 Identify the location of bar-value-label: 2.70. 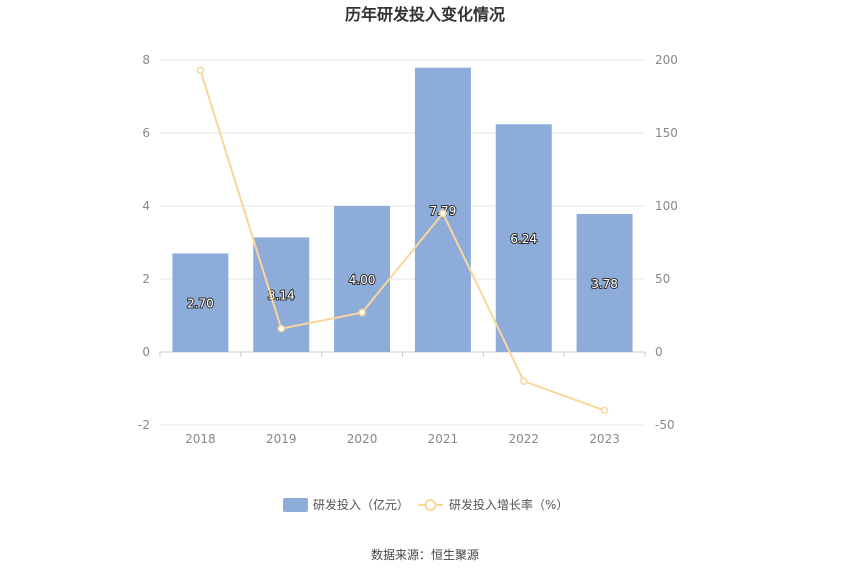
(200, 304).